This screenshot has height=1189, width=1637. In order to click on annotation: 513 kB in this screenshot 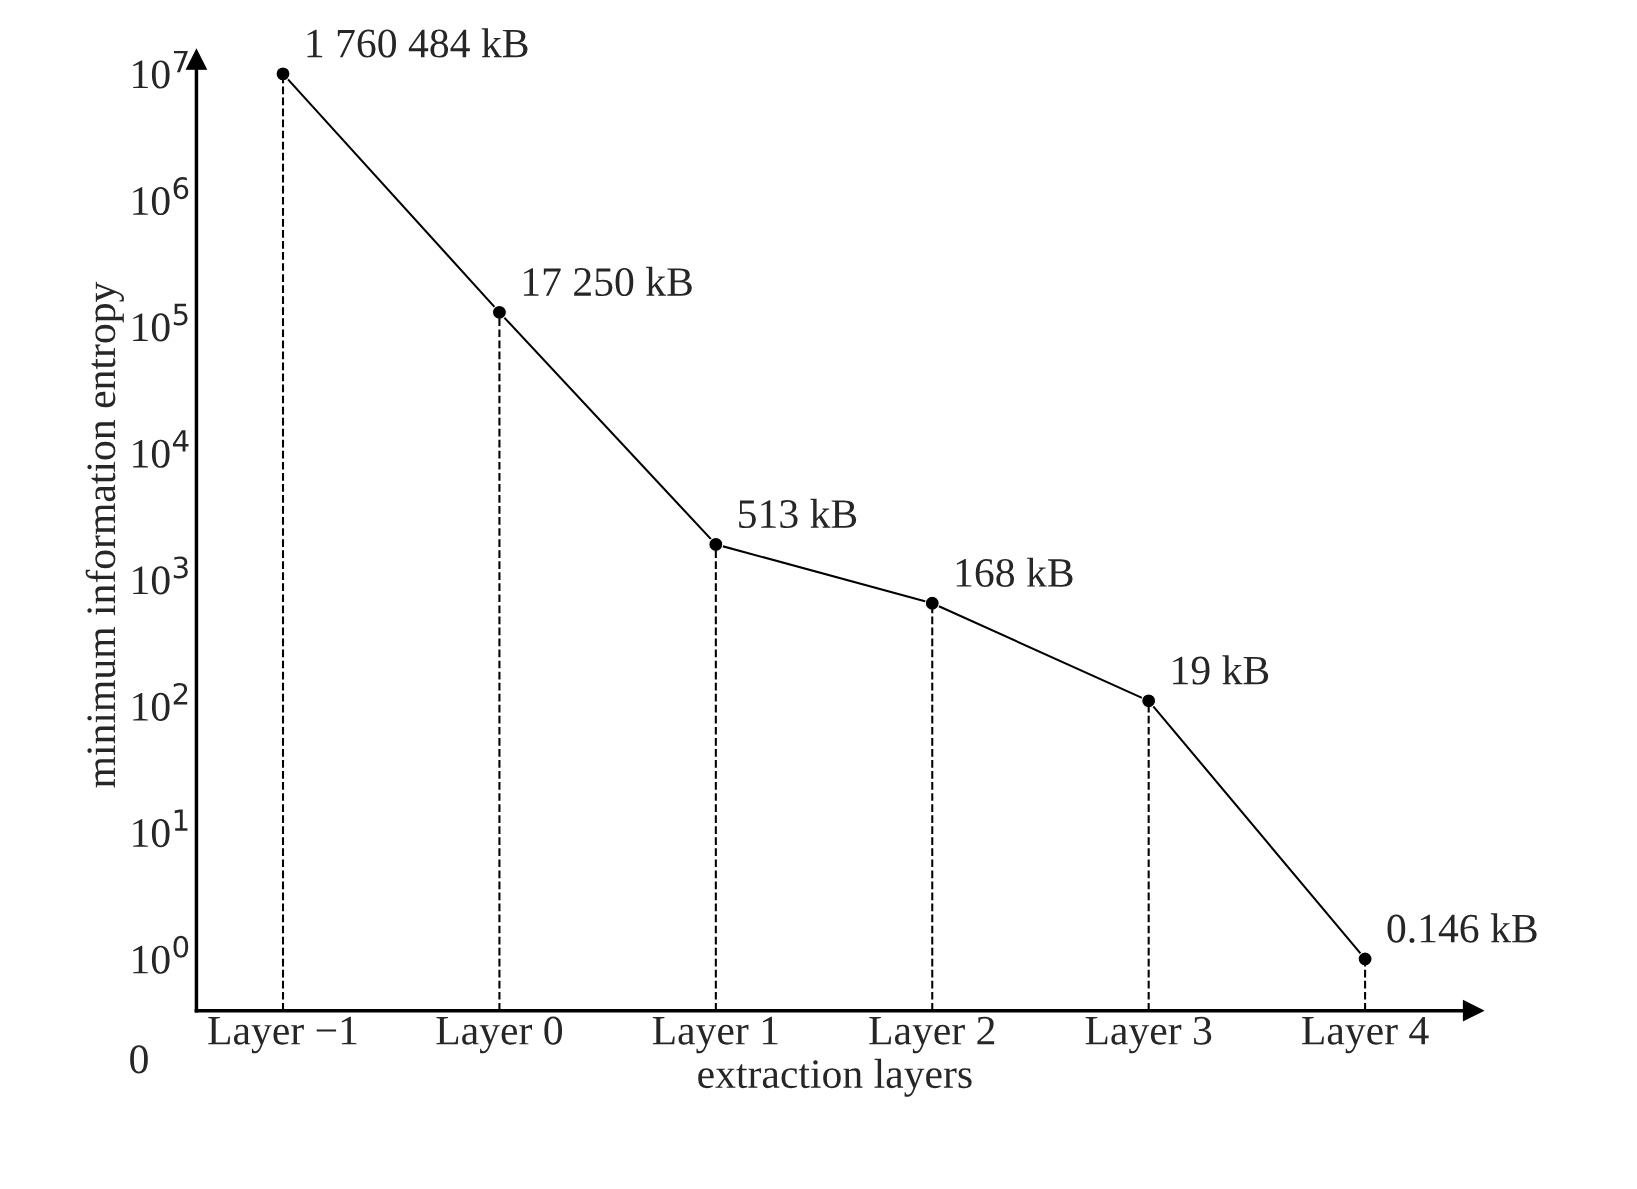, I will do `click(798, 513)`.